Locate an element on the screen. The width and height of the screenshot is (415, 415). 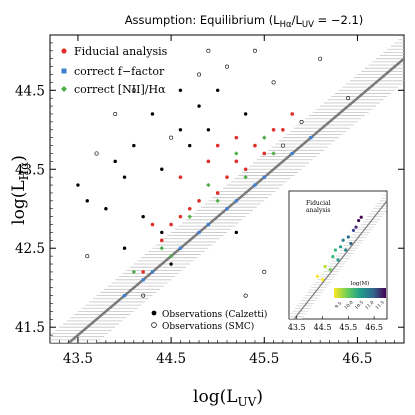
legend-label-nii: correct [NII]/Hα is located at coordinates (120, 89).